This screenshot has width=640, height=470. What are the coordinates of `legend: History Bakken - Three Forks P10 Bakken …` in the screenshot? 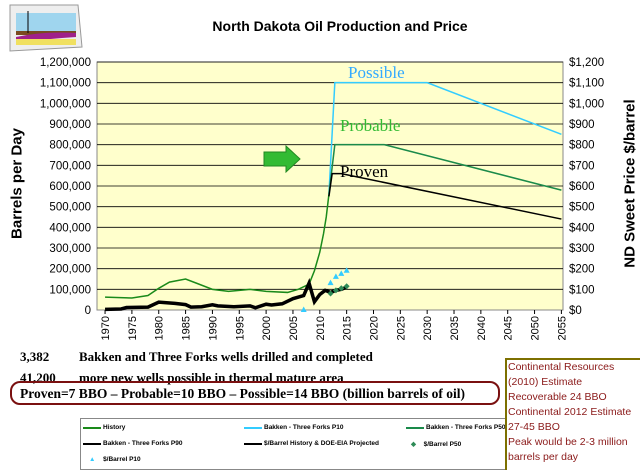 It's located at (296, 444).